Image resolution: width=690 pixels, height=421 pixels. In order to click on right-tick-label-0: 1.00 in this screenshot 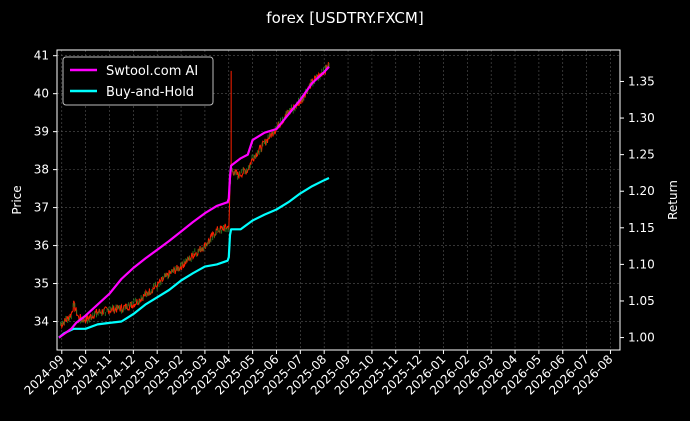, I will do `click(641, 338)`.